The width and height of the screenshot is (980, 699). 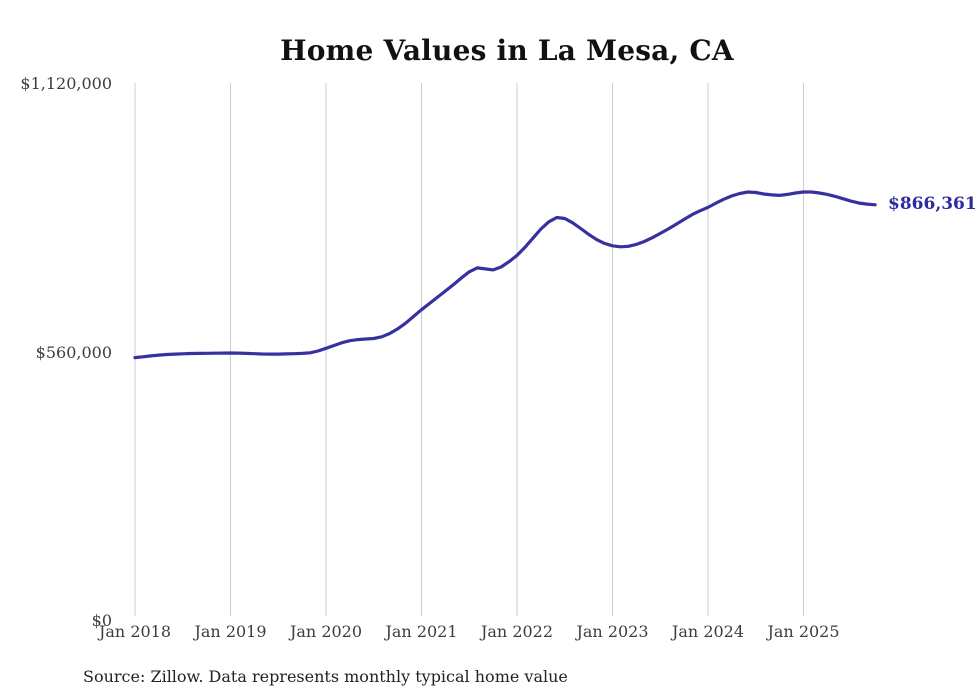 What do you see at coordinates (73, 352) in the screenshot?
I see `y-axis-tick-560000: $560,000` at bounding box center [73, 352].